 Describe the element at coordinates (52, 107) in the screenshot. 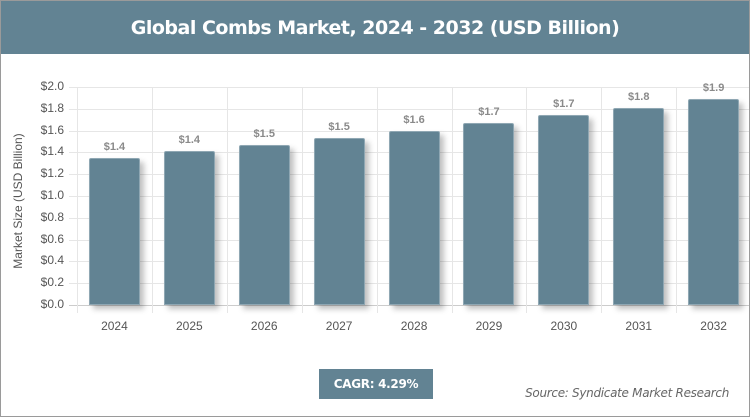

I see `y-tick-label: $1.8` at that location.